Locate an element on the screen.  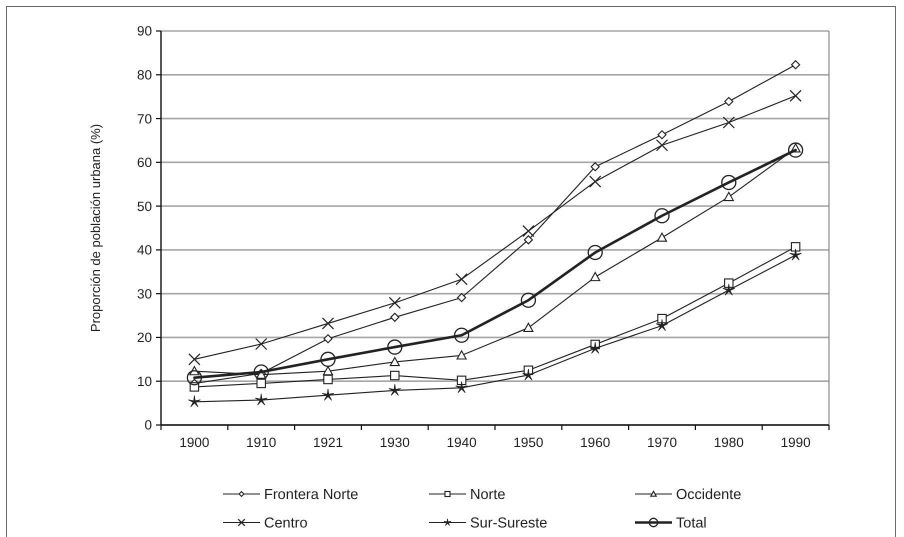
x-tick-label: 1980 is located at coordinates (729, 442).